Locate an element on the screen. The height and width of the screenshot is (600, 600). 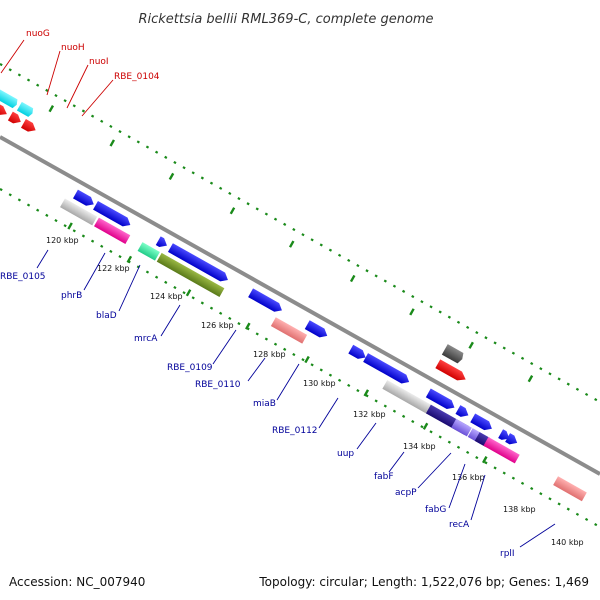
gene-label: fabG is located at coordinates (435, 510).